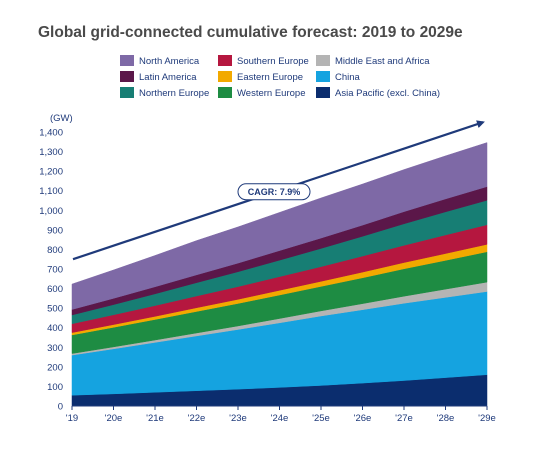  What do you see at coordinates (55, 270) in the screenshot?
I see `y-tick-label: 700` at bounding box center [55, 270].